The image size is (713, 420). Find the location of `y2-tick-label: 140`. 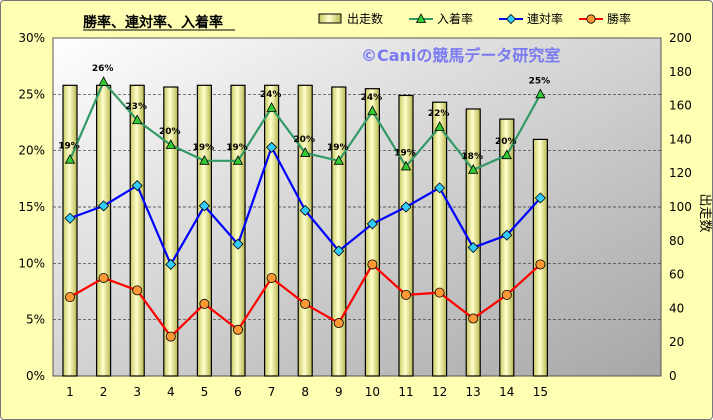

y2-tick-label: 140 is located at coordinates (680, 139).